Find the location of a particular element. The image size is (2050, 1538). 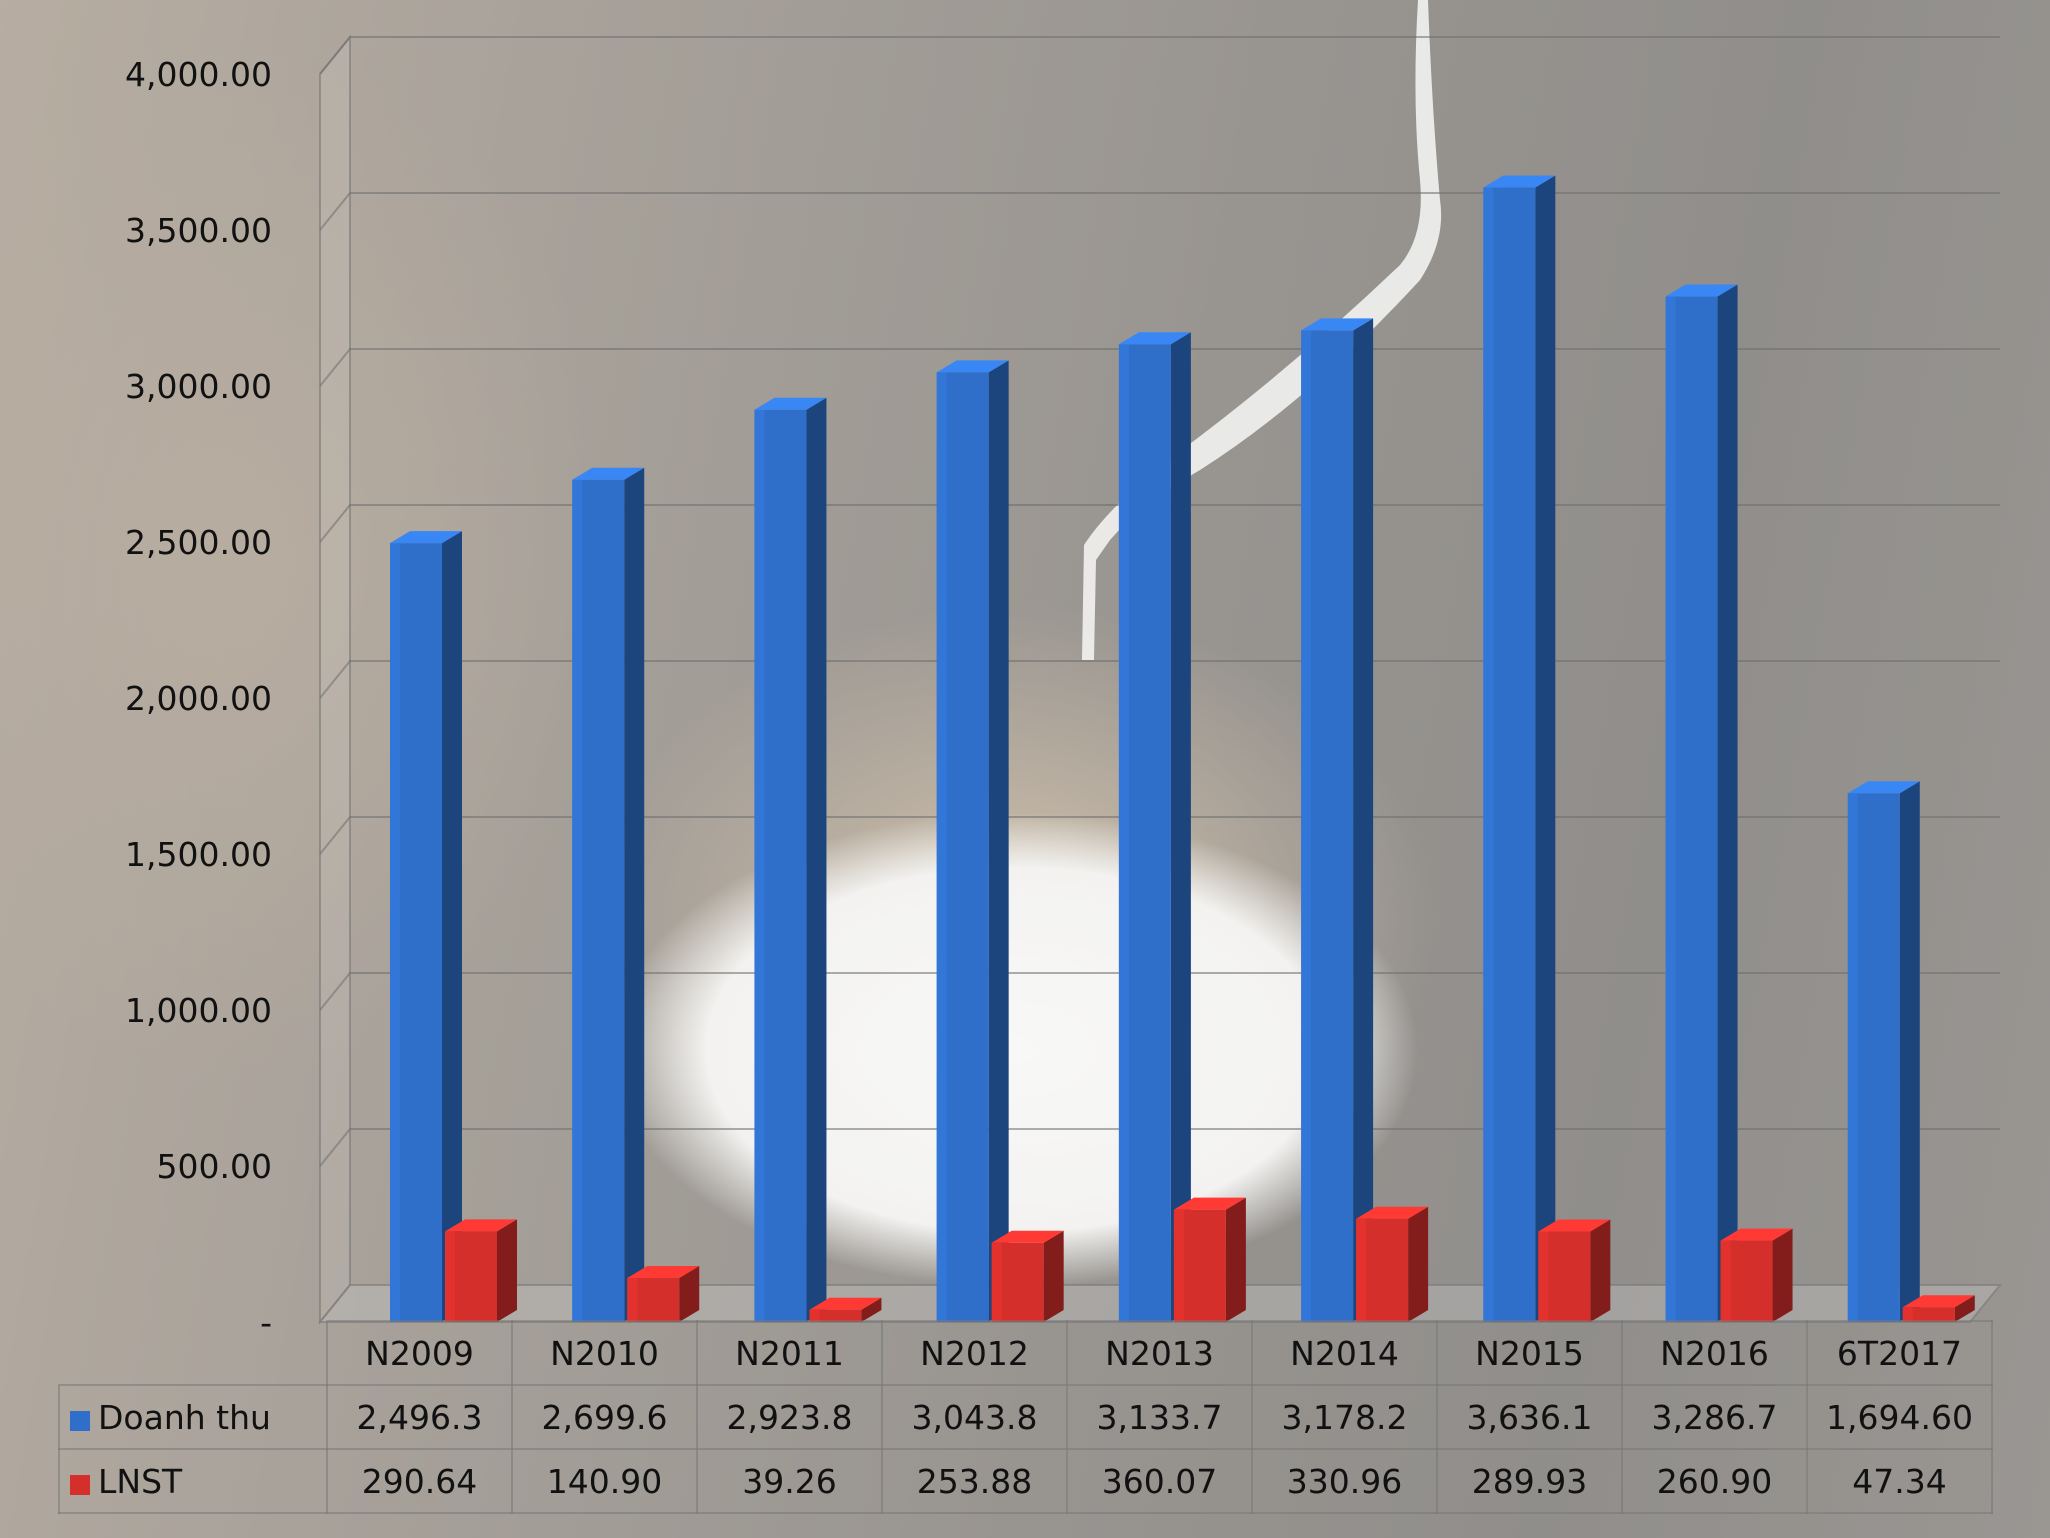

legend-entry-lnst: LNST is located at coordinates (193, 1481).